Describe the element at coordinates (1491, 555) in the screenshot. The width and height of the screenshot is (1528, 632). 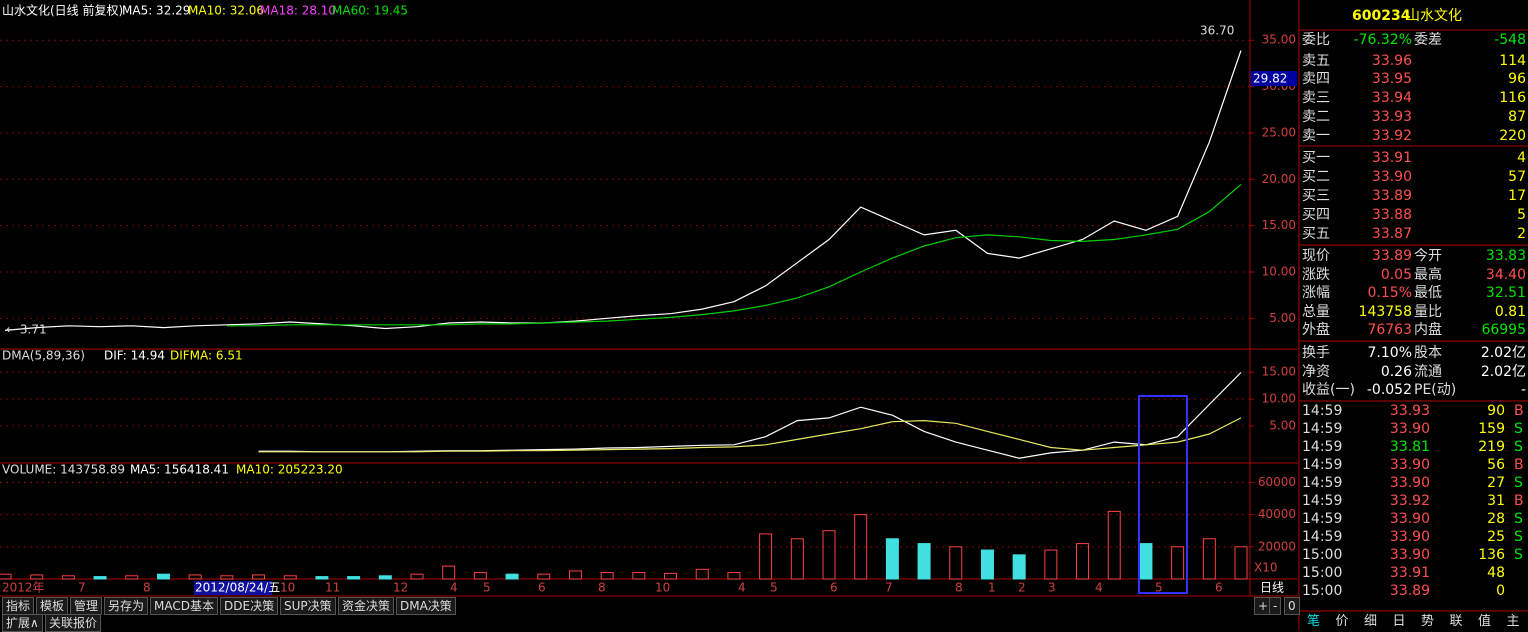
I see `tick-volume: 136` at that location.